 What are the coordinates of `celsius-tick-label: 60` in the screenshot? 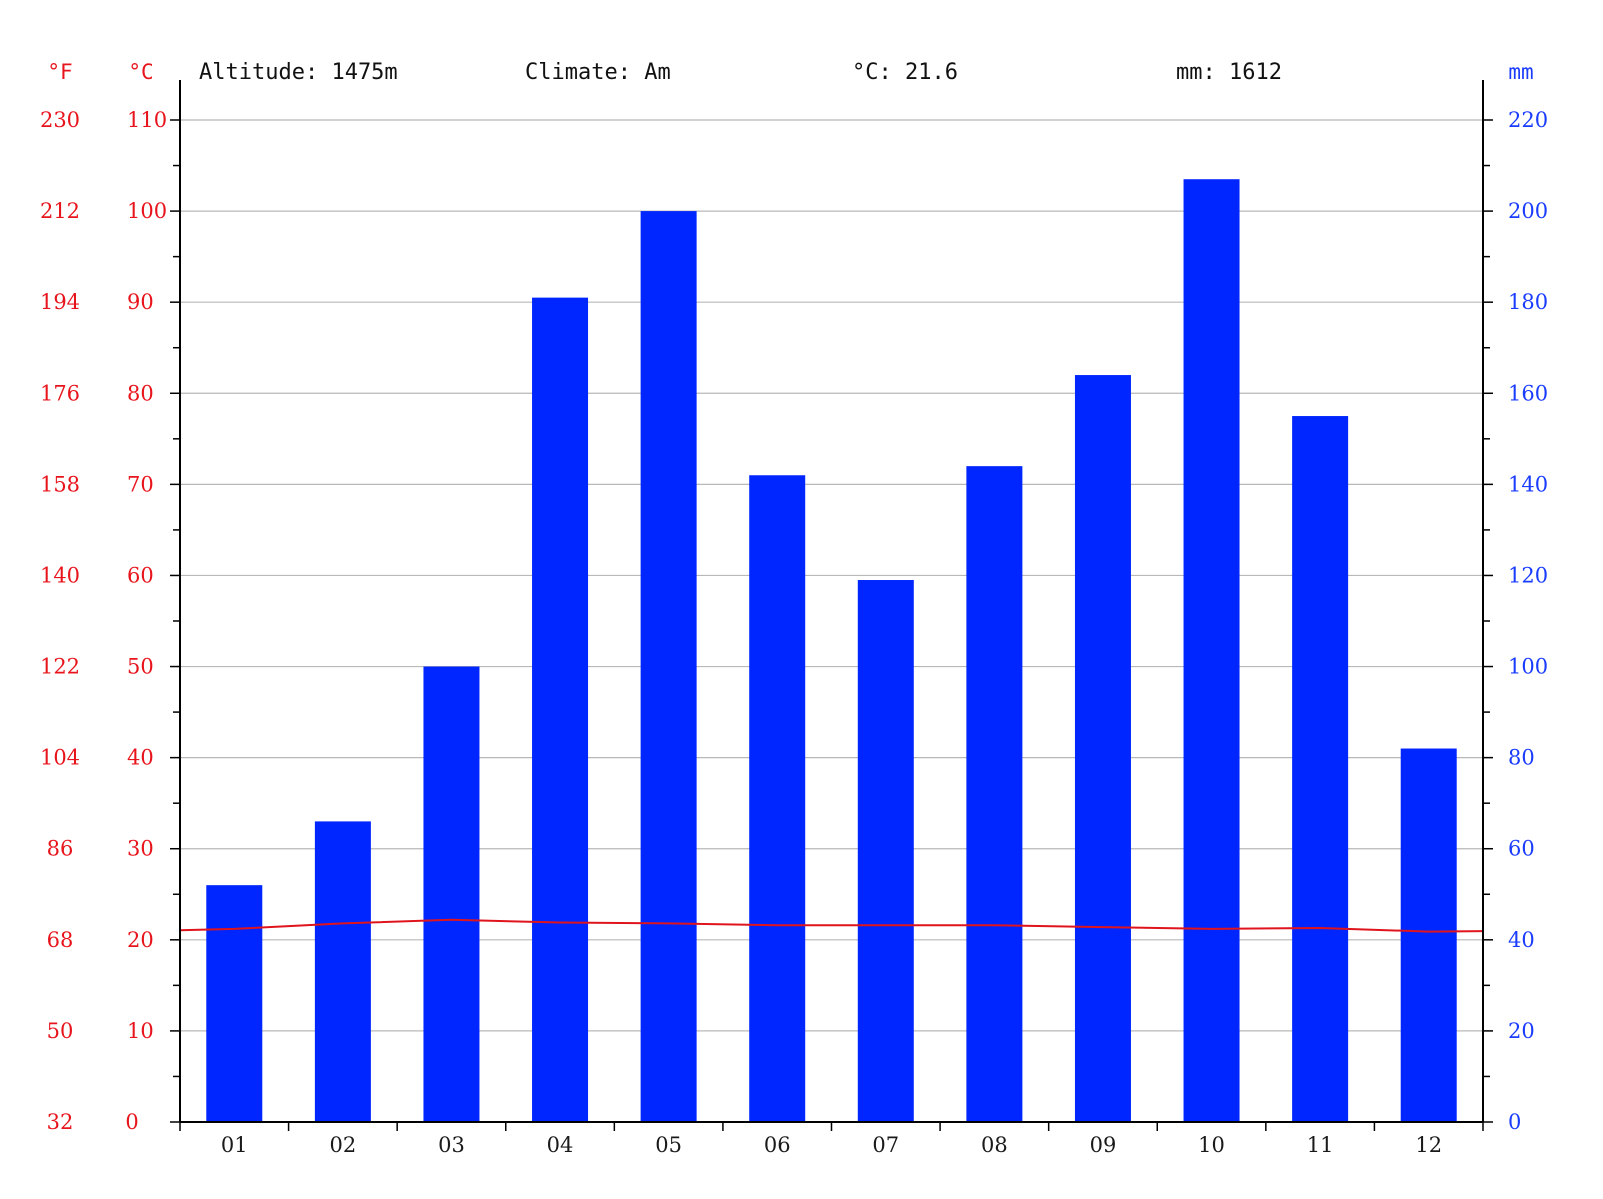 It's located at (140, 575).